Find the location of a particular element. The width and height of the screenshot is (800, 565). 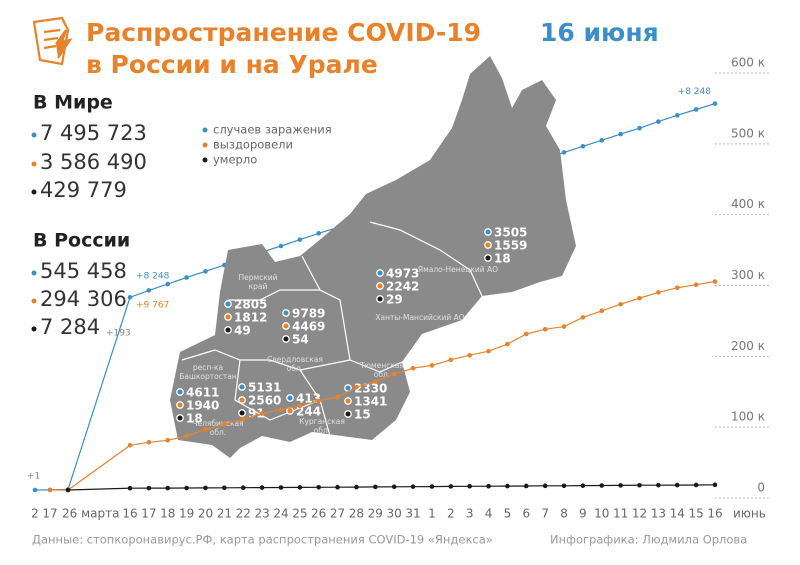

x-tick-label: 9 is located at coordinates (583, 514).